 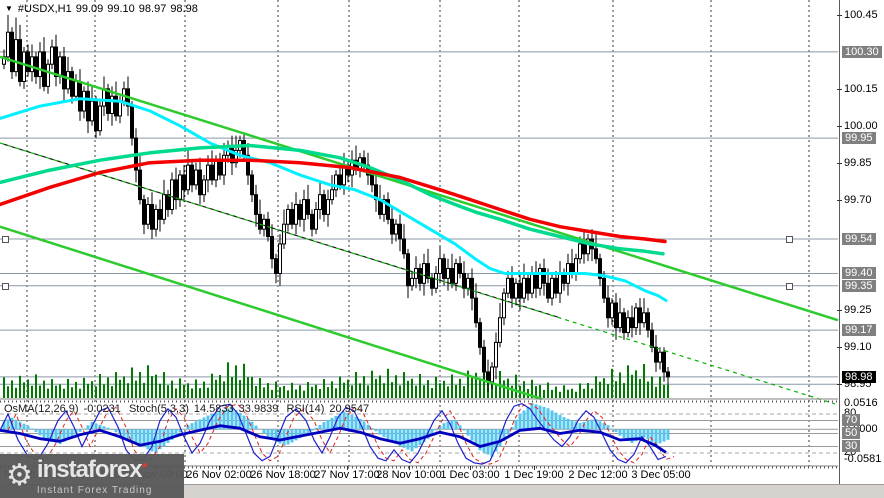 I want to click on price-level-badge: 99.95, so click(x=859, y=138).